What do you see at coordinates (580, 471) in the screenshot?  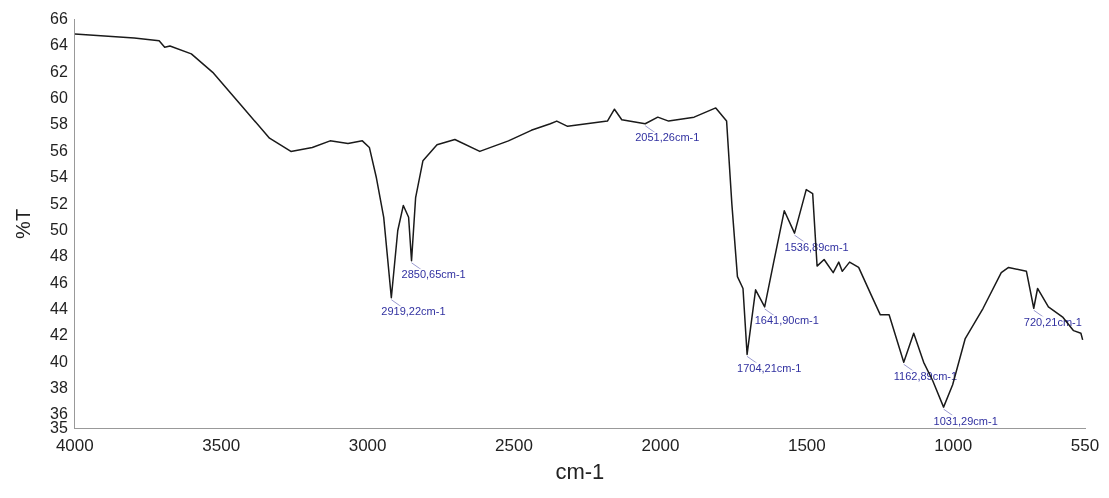 I see `x-axis-title: cm-1` at bounding box center [580, 471].